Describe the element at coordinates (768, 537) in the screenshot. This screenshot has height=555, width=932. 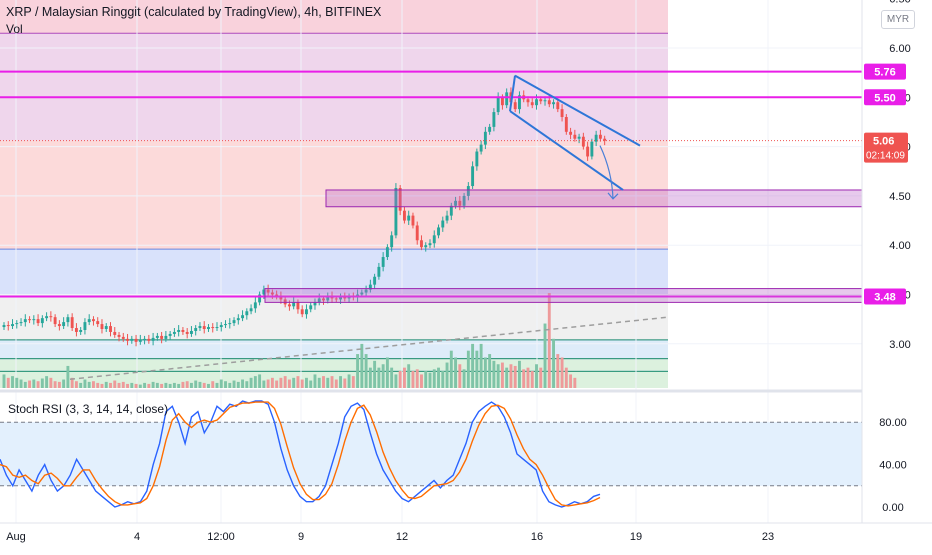
I see `time-tick: 23` at that location.